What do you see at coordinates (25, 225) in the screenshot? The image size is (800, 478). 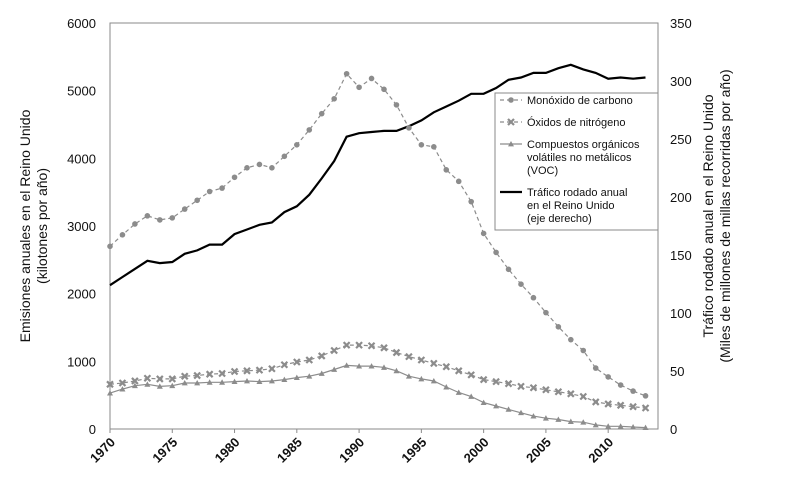 I see `y-axis-title-line: Emisiones anuales en el Reino Unido` at bounding box center [25, 225].